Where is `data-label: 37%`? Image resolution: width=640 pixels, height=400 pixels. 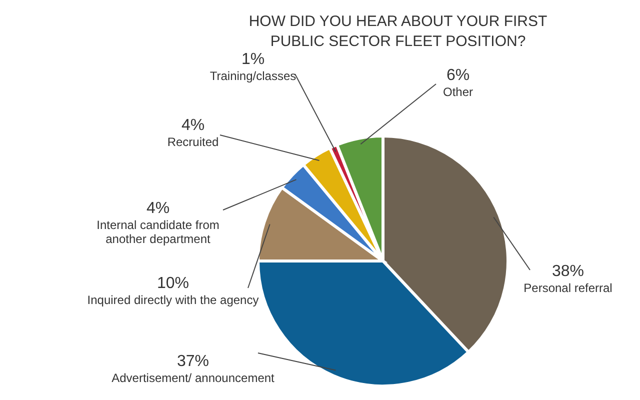 data-label: 37% is located at coordinates (193, 361).